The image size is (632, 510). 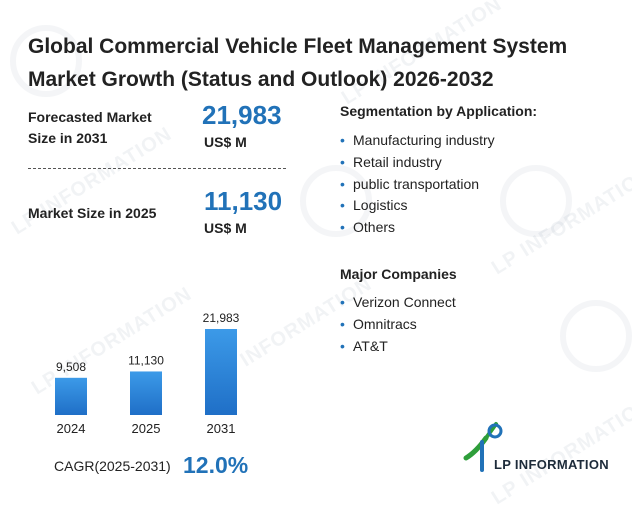 I want to click on forecast-label-line-2: Size in 2031, so click(x=68, y=138).